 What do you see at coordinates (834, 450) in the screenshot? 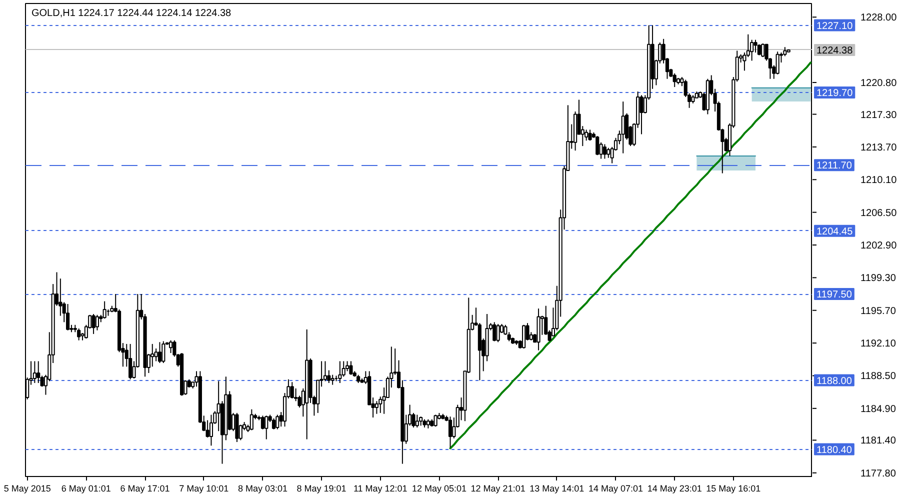
I see `ref-line-label: 1180.40` at bounding box center [834, 450].